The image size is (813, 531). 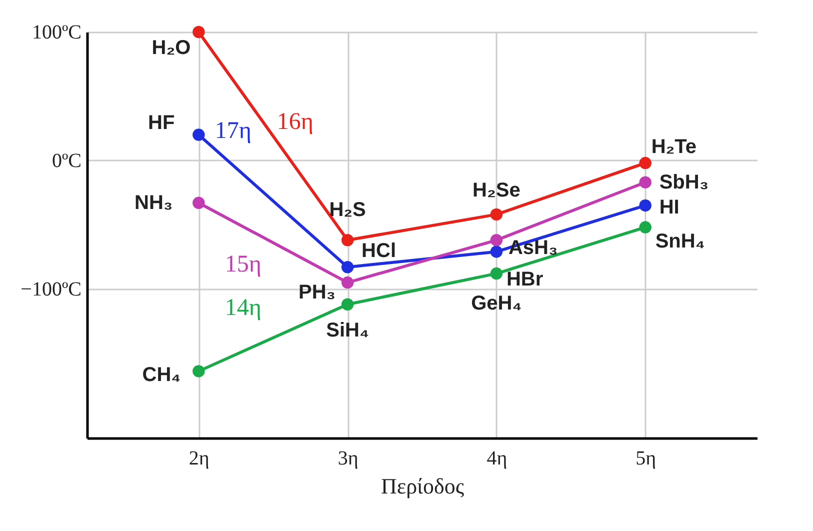 What do you see at coordinates (348, 459) in the screenshot?
I see `x-tick-label: 3η` at bounding box center [348, 459].